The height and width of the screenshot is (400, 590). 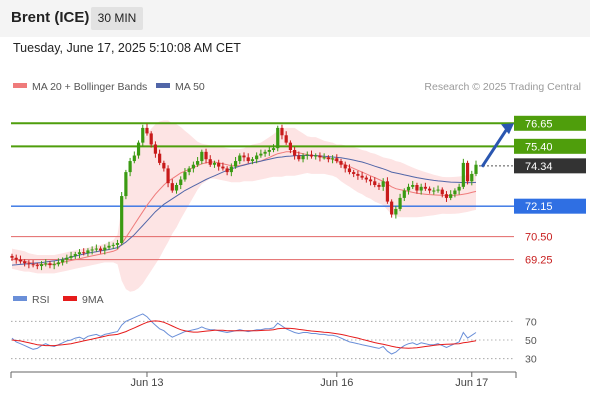 What do you see at coordinates (539, 147) in the screenshot?
I see `level-tag-75.40: 75.40` at bounding box center [539, 147].